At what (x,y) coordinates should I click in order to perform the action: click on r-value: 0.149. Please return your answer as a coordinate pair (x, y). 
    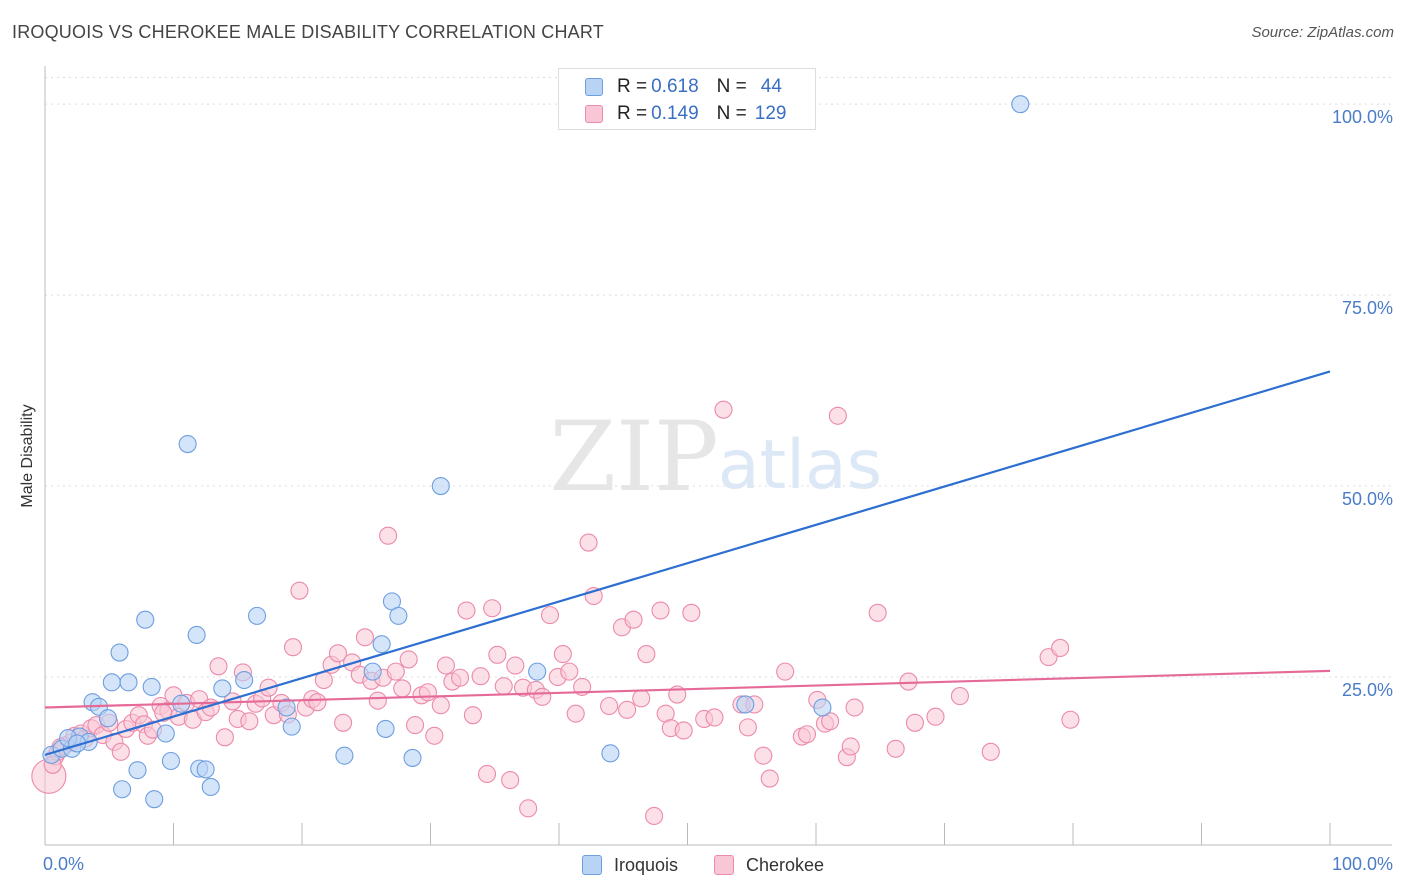
    Looking at the image, I should click on (675, 113).